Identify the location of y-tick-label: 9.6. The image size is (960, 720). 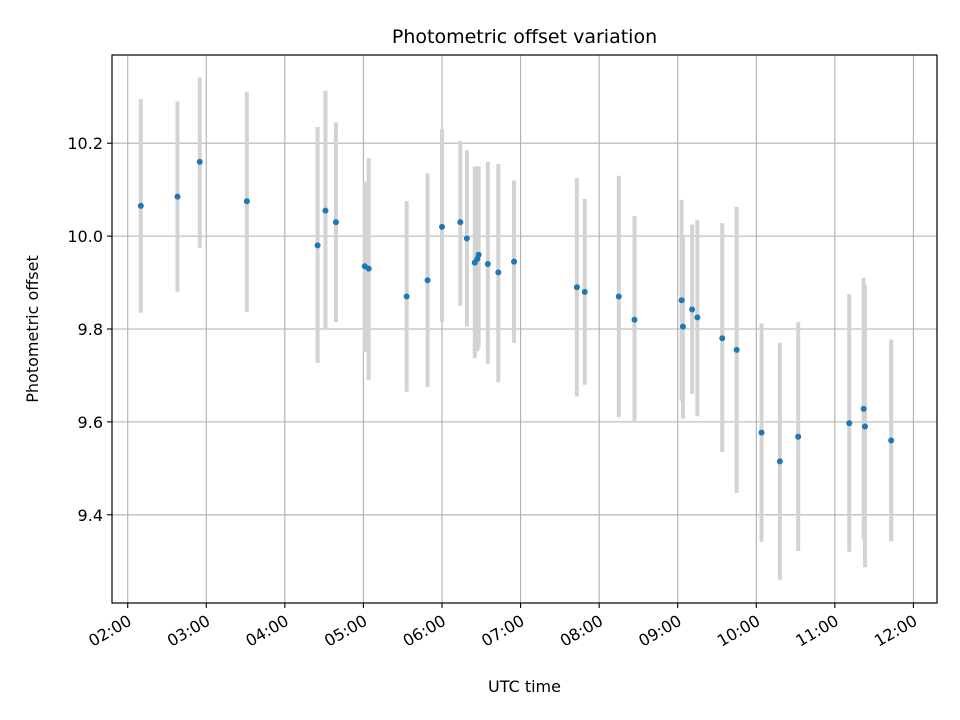
(90, 422).